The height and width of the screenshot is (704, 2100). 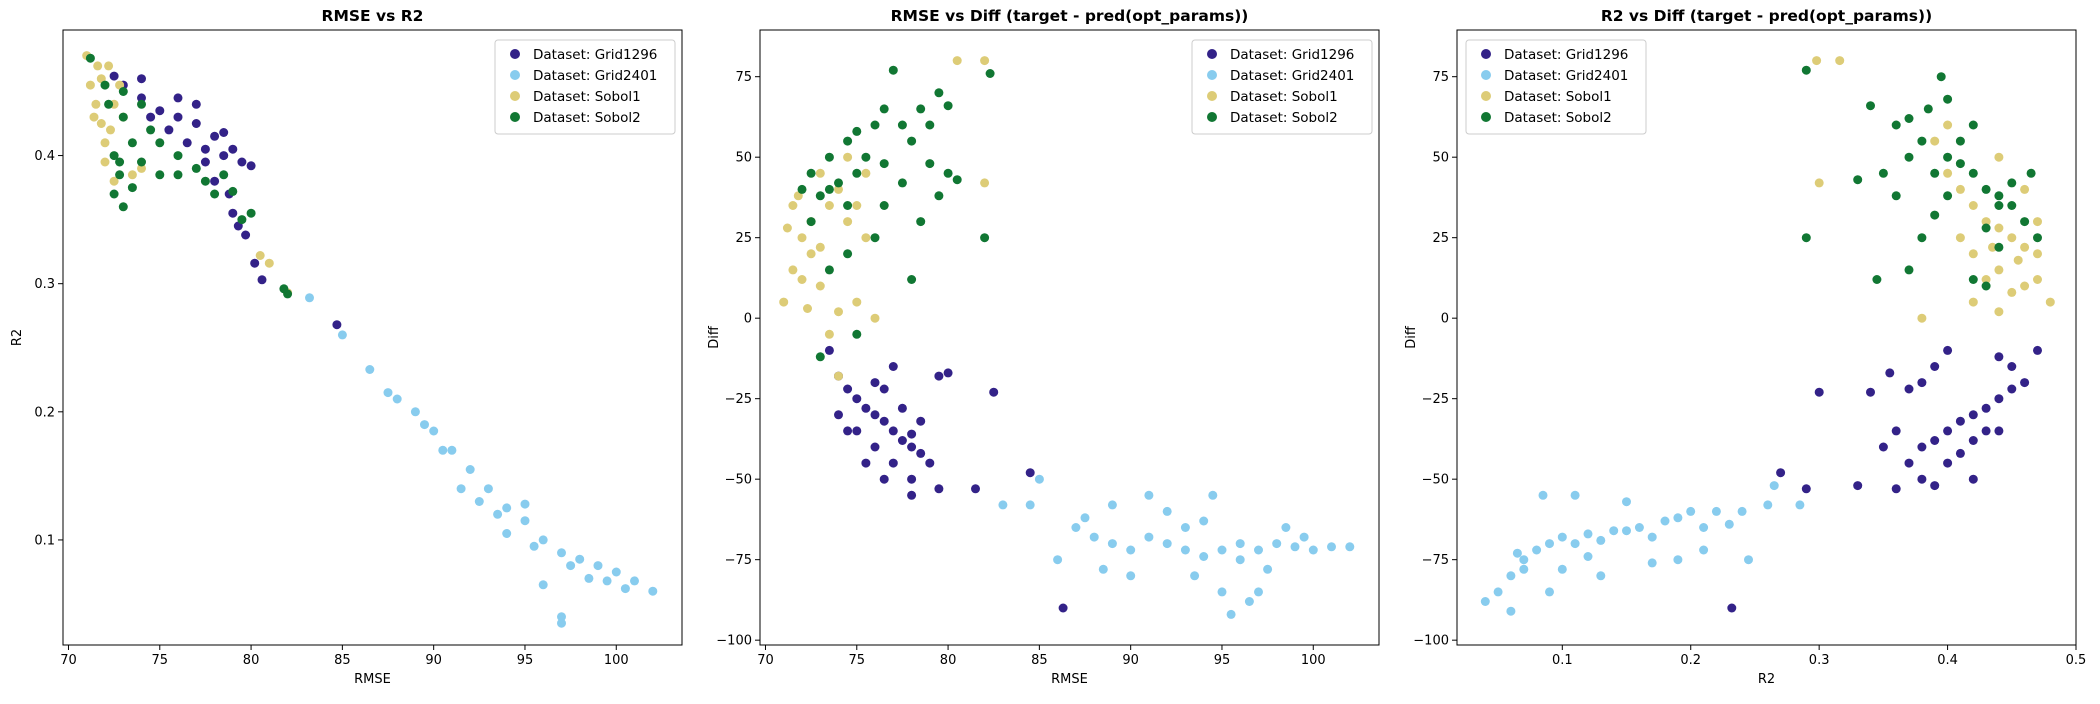 I want to click on x-tick-label: 70, so click(x=68, y=660).